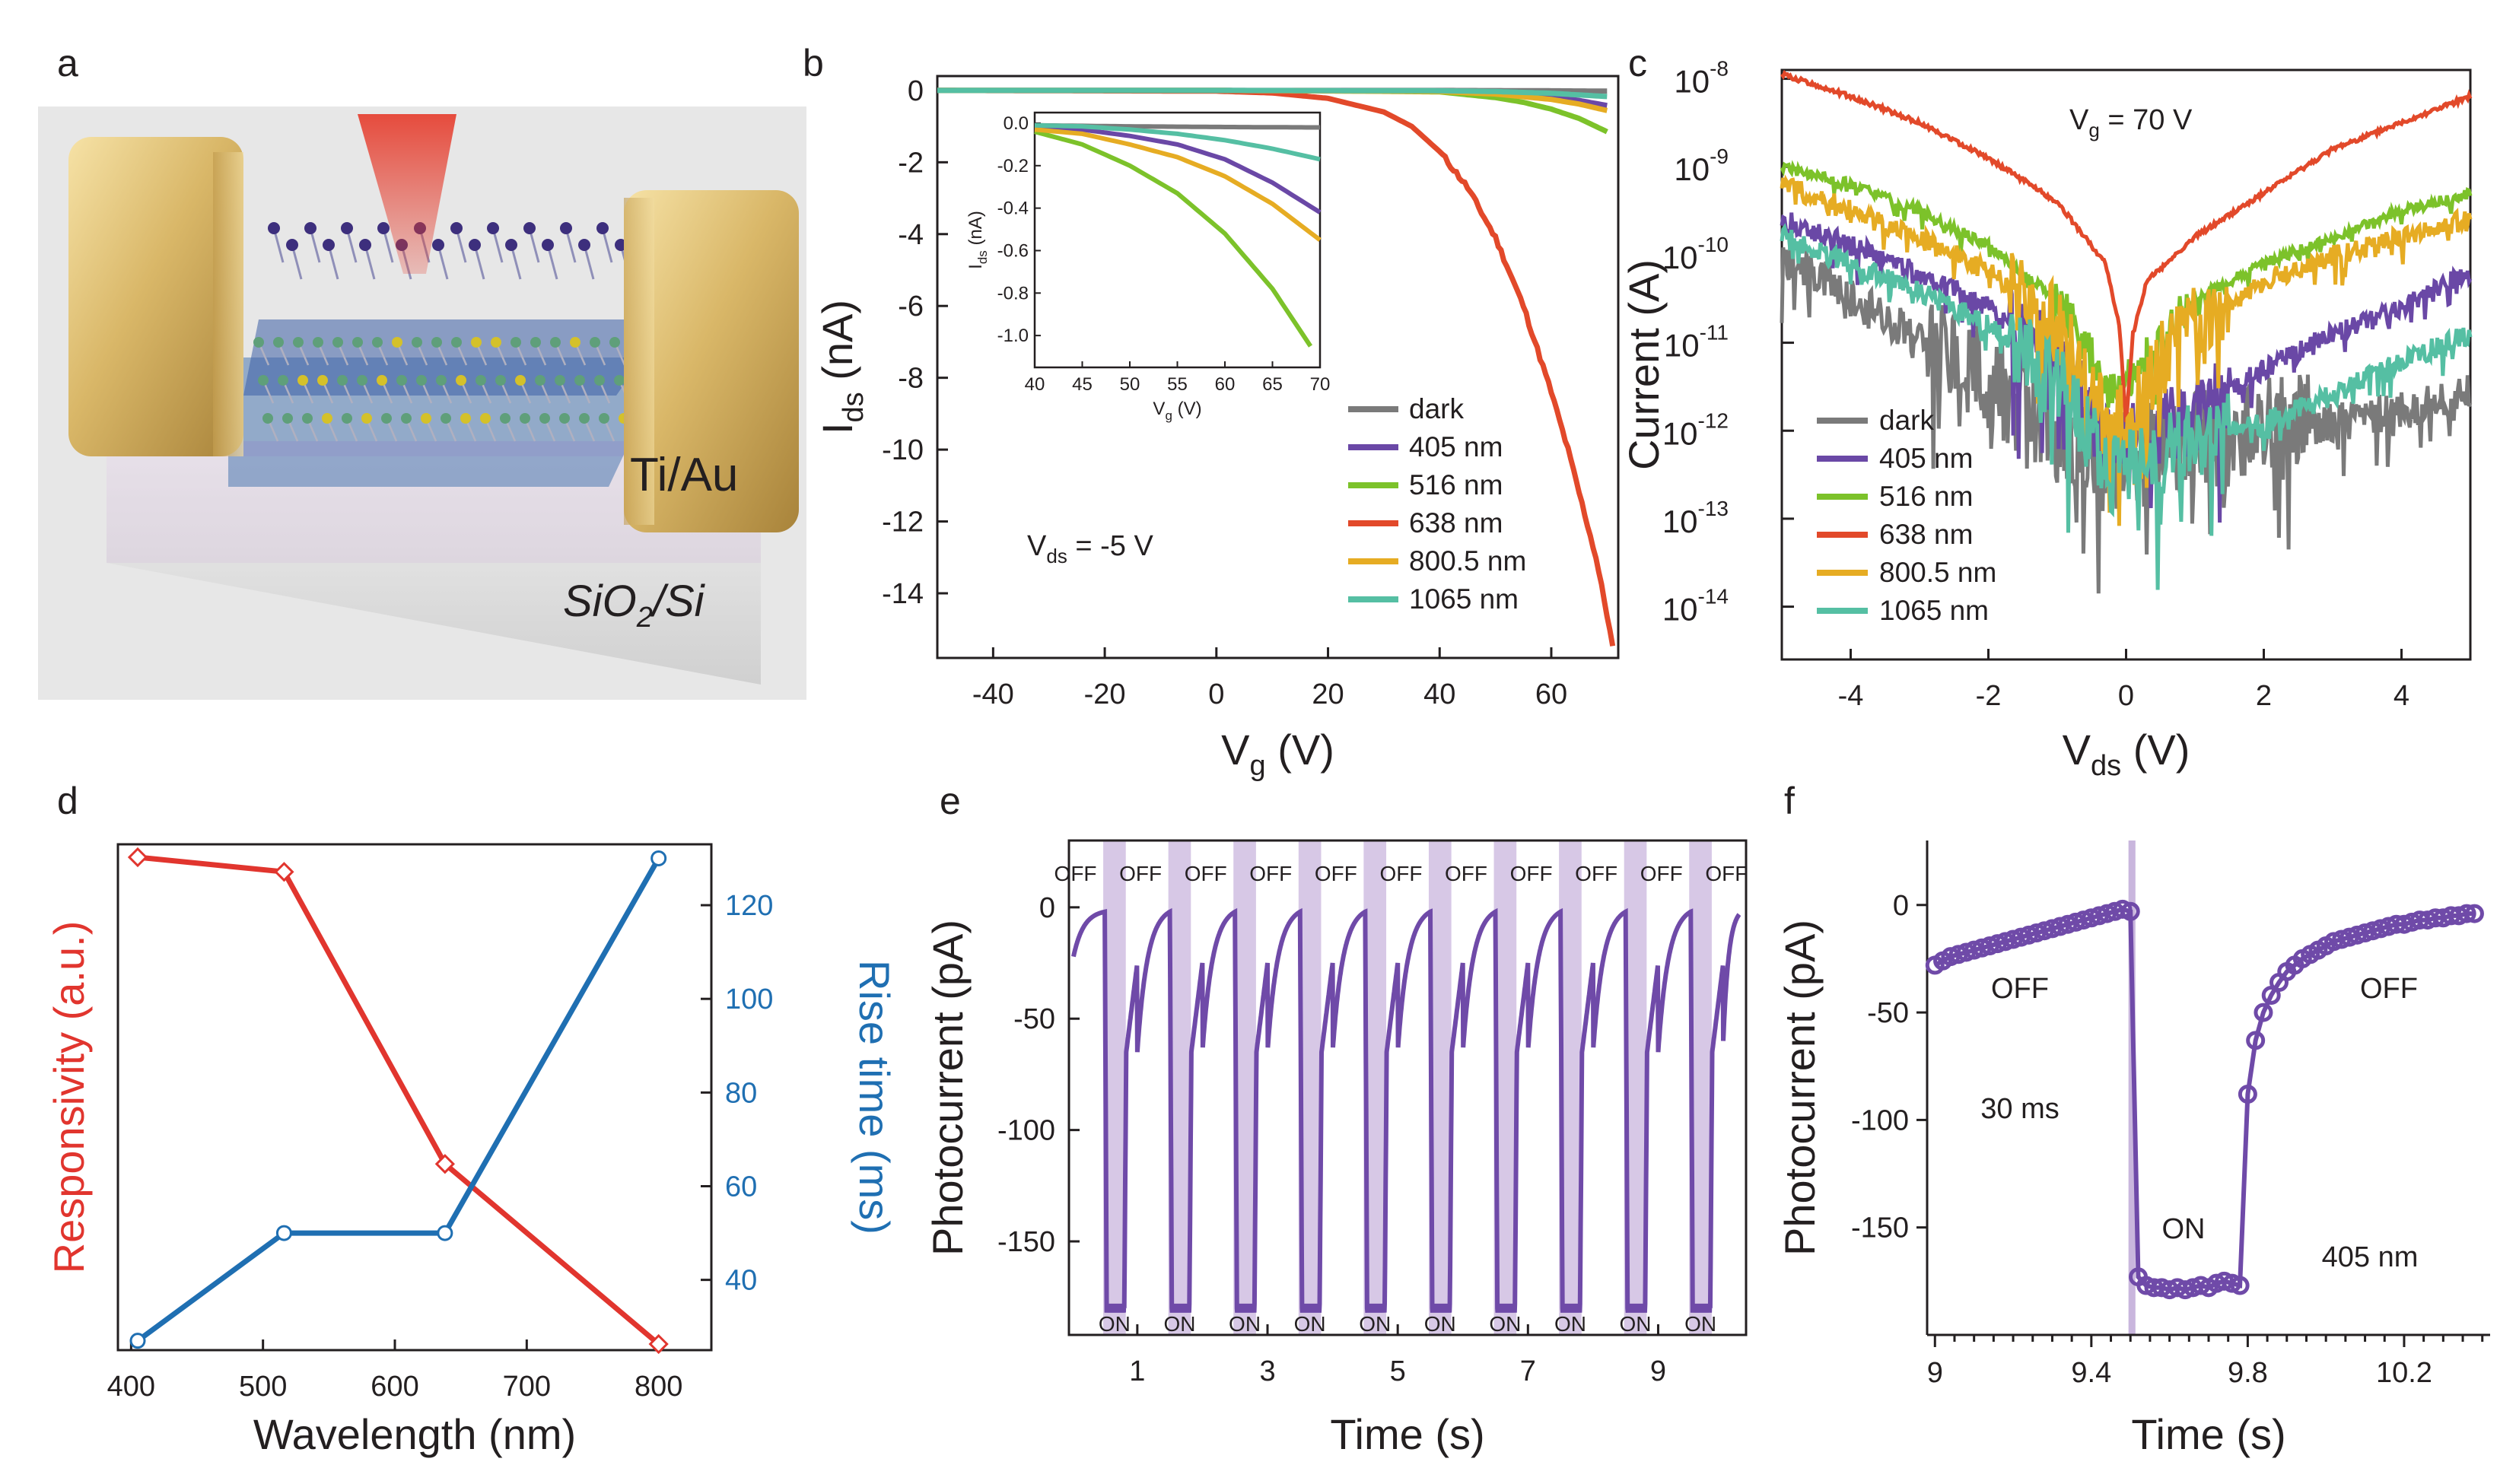 The width and height of the screenshot is (2516, 1484). Describe the element at coordinates (1695, 518) in the screenshot. I see `y-tick-label-c: 10⁻¹³` at that location.